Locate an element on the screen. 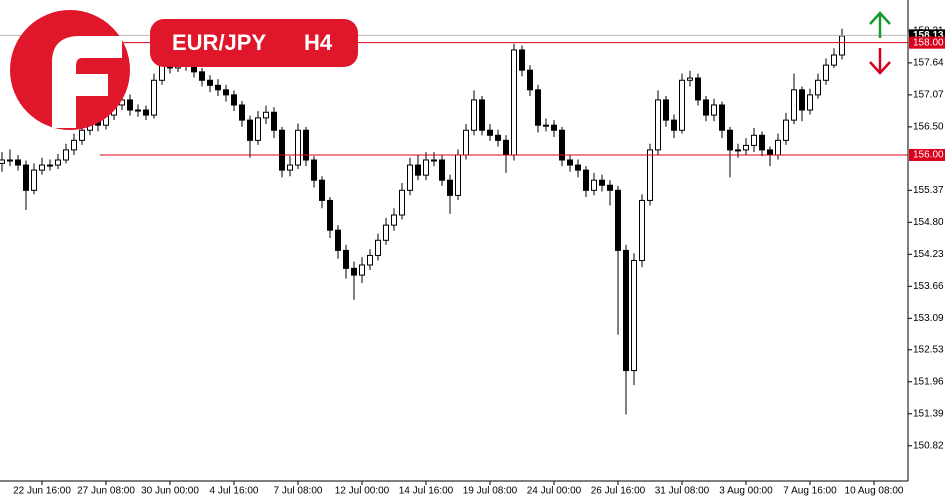 The image size is (950, 500). y-tick-label: 153.09 is located at coordinates (928, 318).